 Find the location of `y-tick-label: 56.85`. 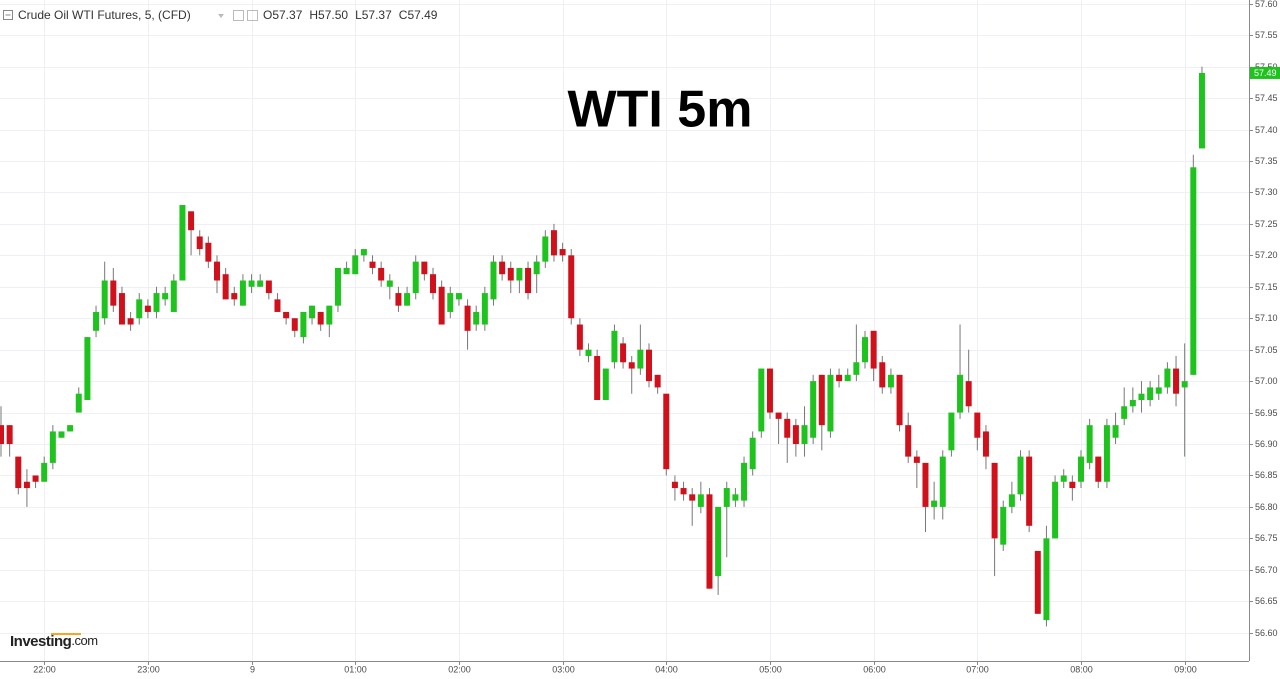

y-tick-label: 56.85 is located at coordinates (1266, 475).